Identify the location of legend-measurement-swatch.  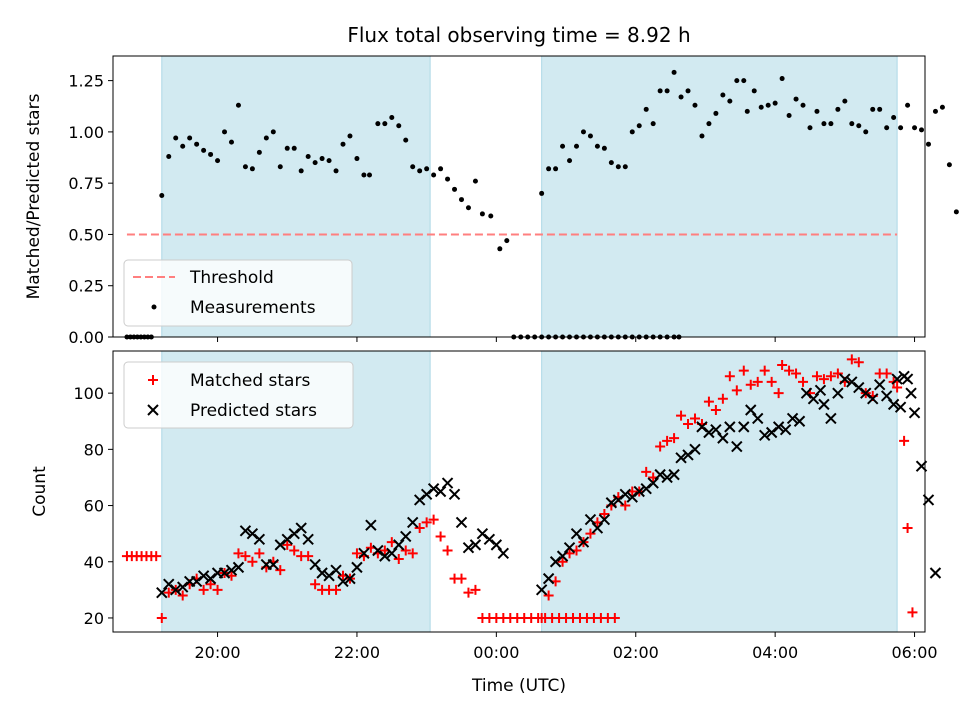
(154, 307).